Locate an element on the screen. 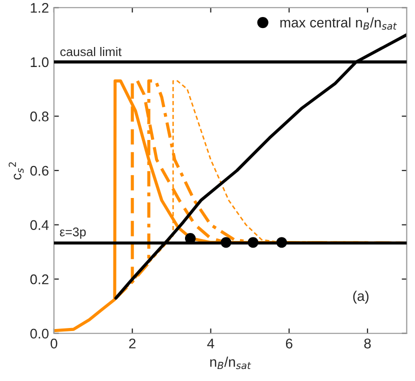  annotation: ε=3p is located at coordinates (73, 233).